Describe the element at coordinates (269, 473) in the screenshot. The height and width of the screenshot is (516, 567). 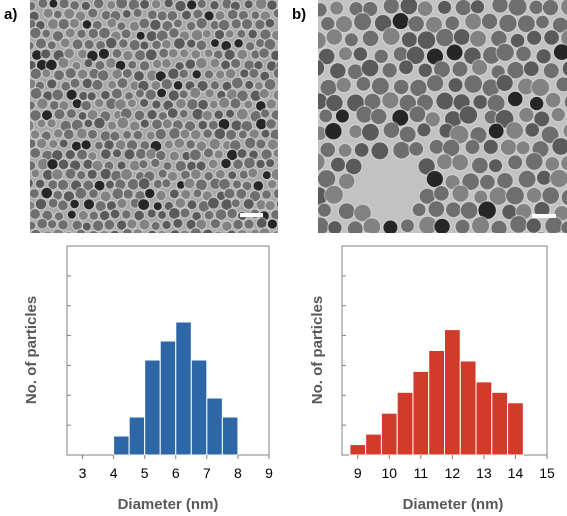
I see `x-tick-label-a-6: 9` at that location.